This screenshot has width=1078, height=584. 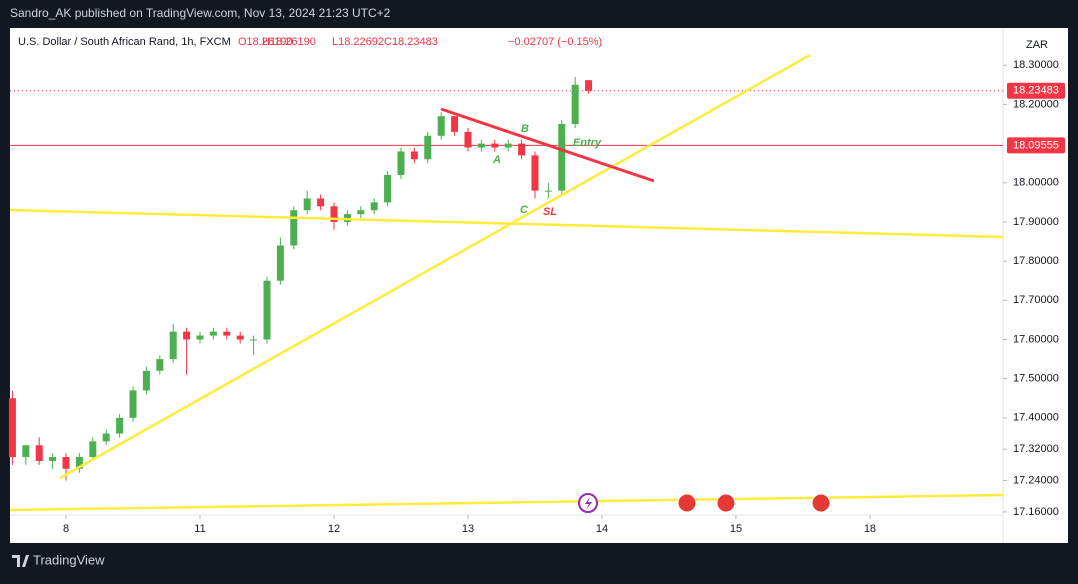 I want to click on x-tick-label: 12, so click(x=334, y=529).